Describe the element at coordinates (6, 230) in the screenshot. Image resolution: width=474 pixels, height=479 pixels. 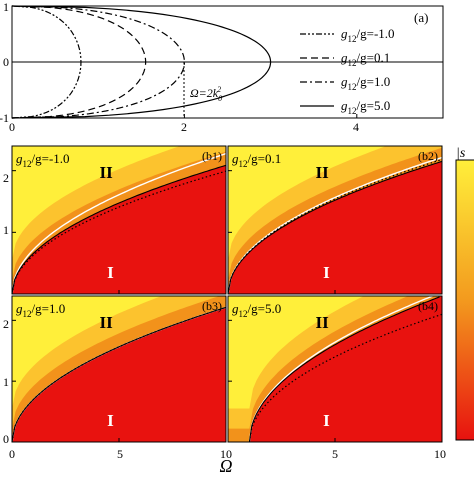
I see `b-ytick-1-top: 1` at that location.